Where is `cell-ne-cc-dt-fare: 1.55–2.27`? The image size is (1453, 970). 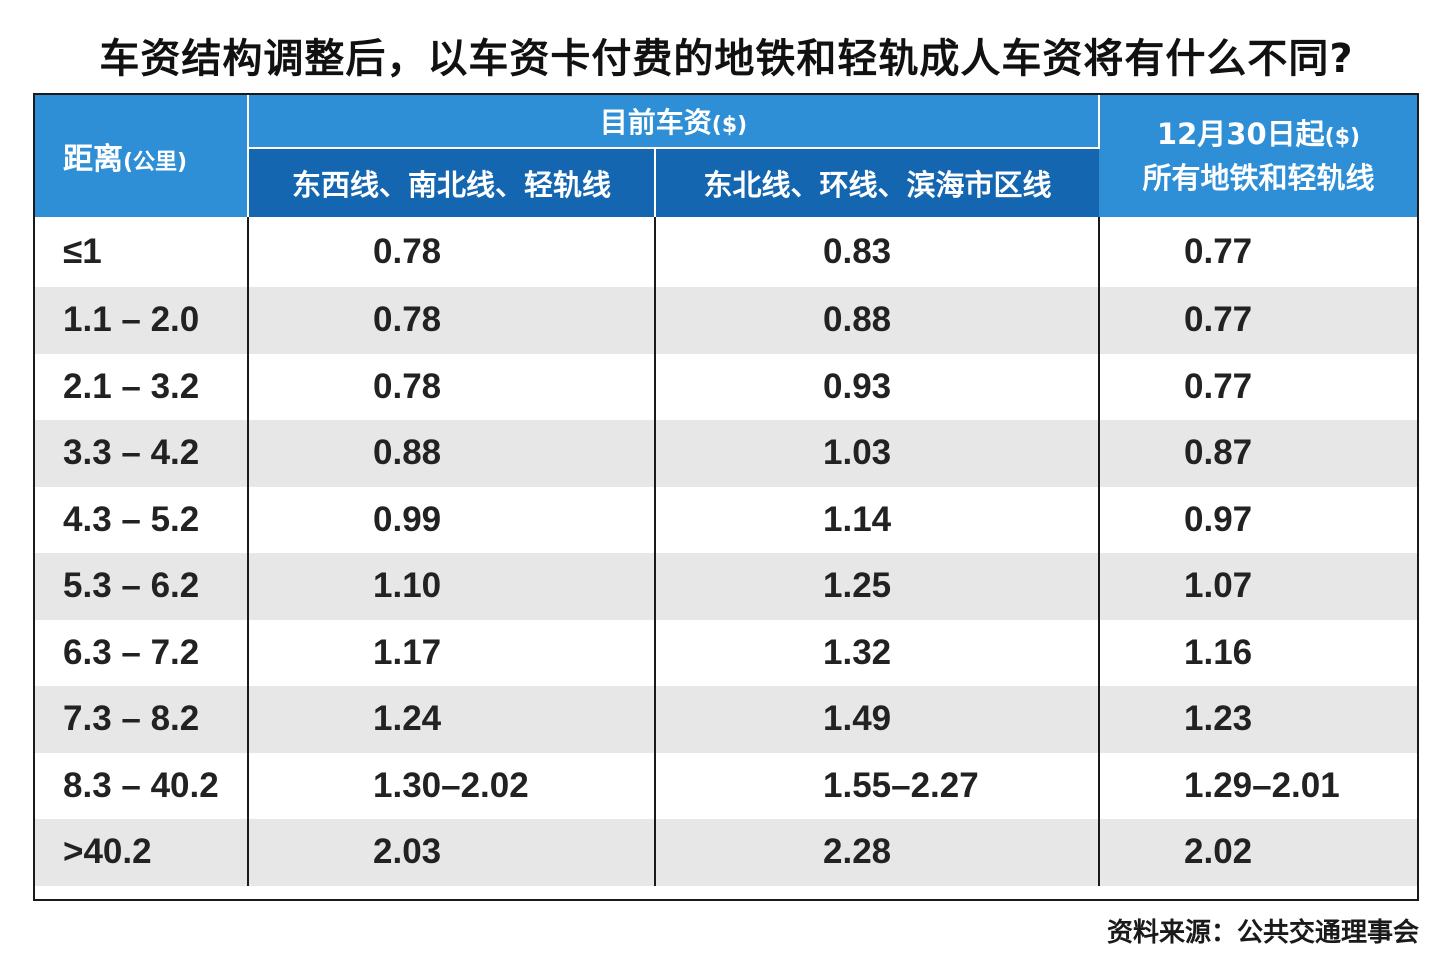
cell-ne-cc-dt-fare: 1.55–2.27 is located at coordinates (877, 785).